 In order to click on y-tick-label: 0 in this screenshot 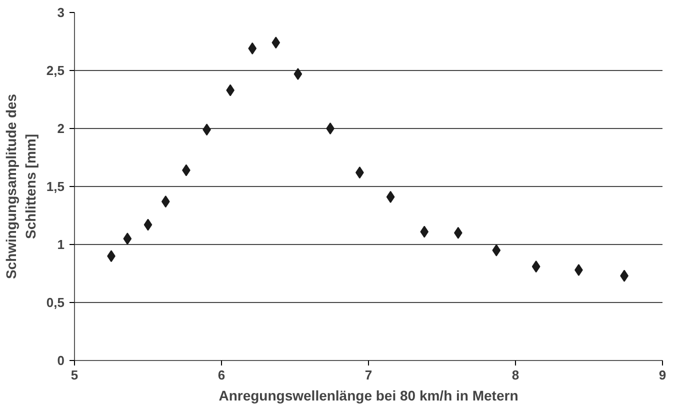, I will do `click(61, 360)`.